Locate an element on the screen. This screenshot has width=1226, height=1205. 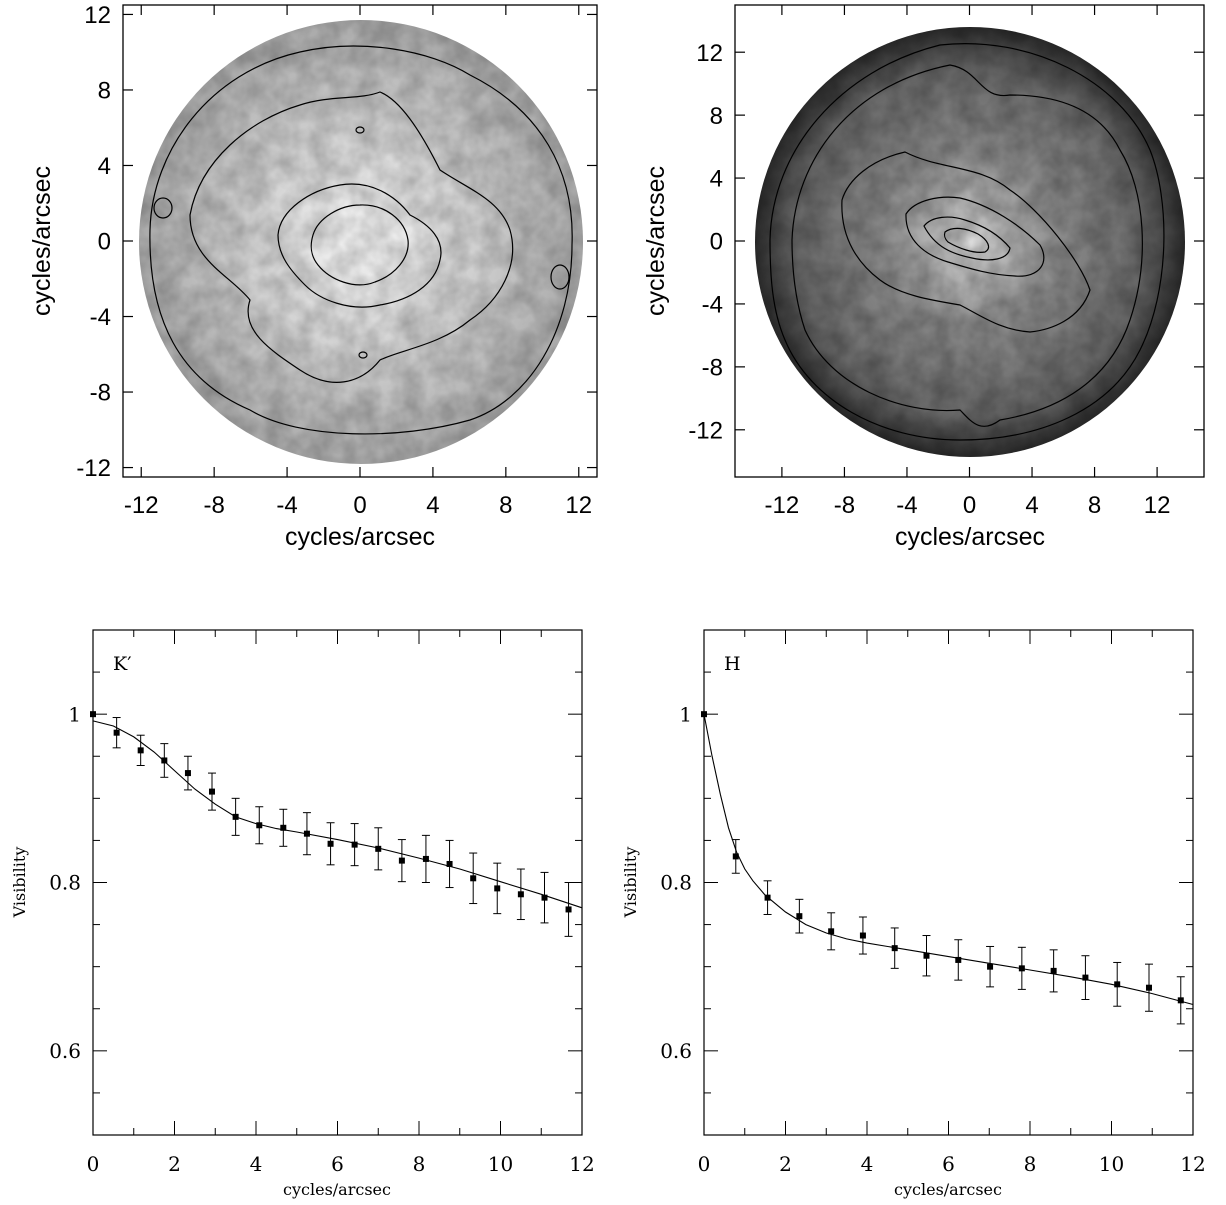
y-tick-label: -4 is located at coordinates (100, 317).